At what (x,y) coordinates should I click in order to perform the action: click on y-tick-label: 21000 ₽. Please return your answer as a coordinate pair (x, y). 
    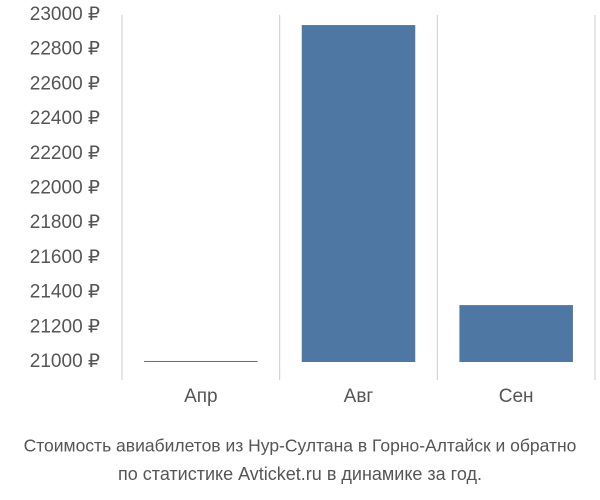
    Looking at the image, I should click on (65, 361).